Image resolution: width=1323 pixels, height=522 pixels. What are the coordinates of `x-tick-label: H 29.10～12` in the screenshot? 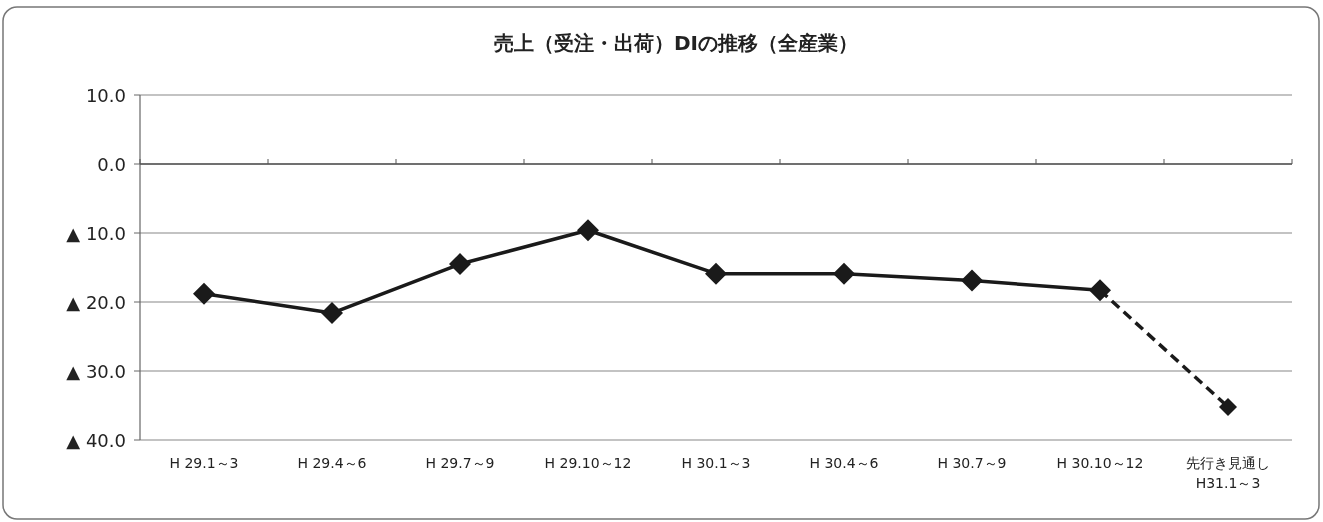 It's located at (588, 463).